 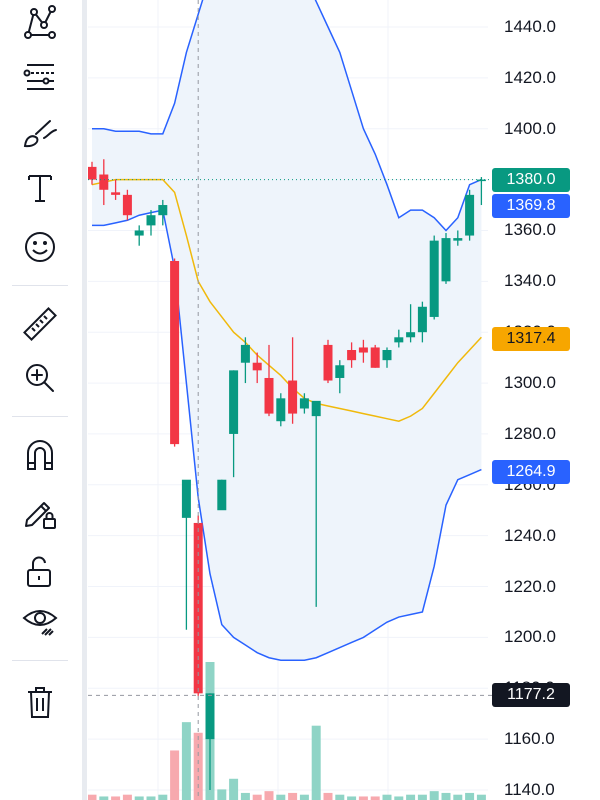 I want to click on smiley-icon, so click(x=40, y=247).